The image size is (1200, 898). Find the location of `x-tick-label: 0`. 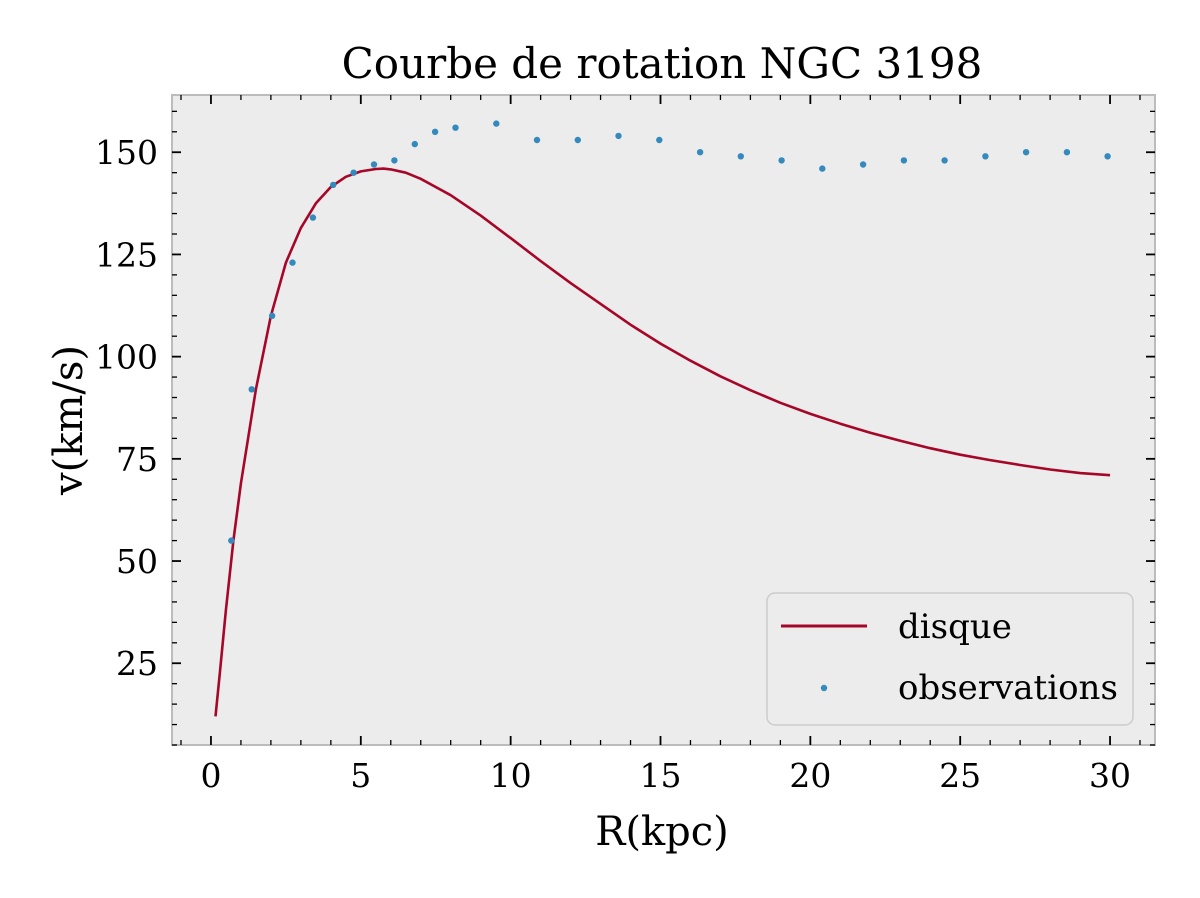

x-tick-label: 0 is located at coordinates (210, 775).